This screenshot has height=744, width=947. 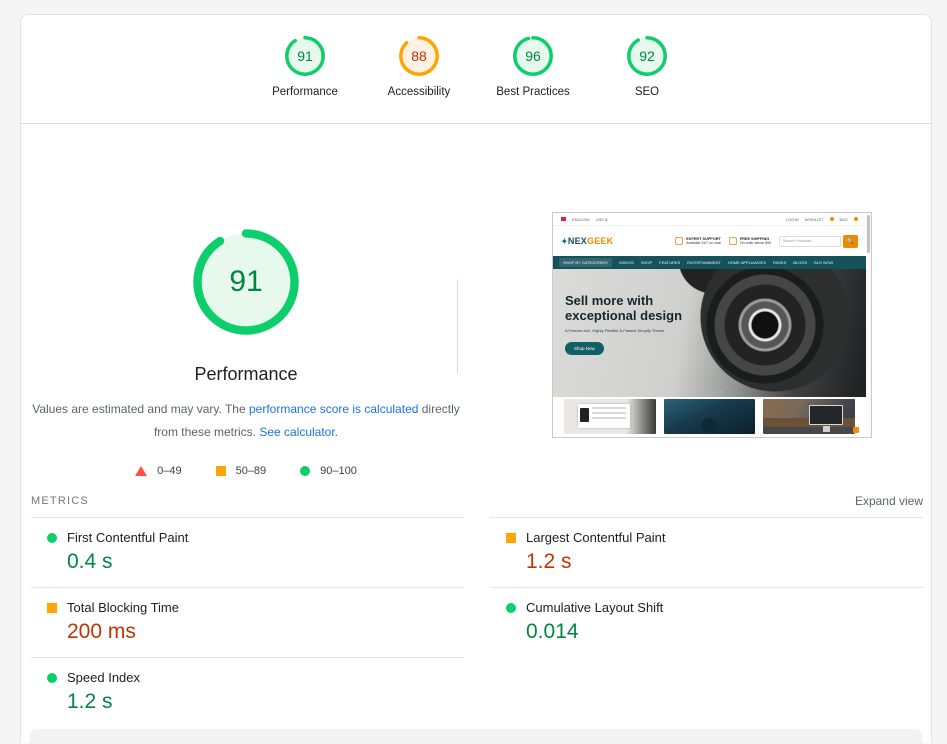 I want to click on support-text: EXPERT SUPPORT Available 24/7 on chat, so click(x=703, y=241).